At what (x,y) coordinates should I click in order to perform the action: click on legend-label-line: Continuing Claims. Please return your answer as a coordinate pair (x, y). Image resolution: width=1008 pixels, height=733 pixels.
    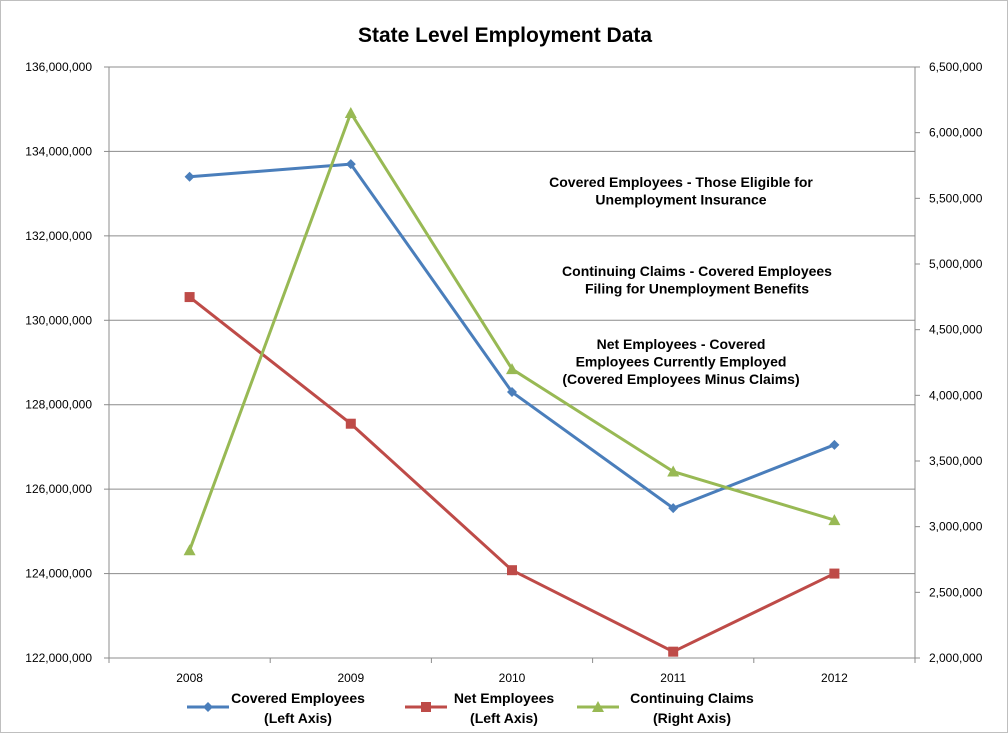
    Looking at the image, I should click on (692, 698).